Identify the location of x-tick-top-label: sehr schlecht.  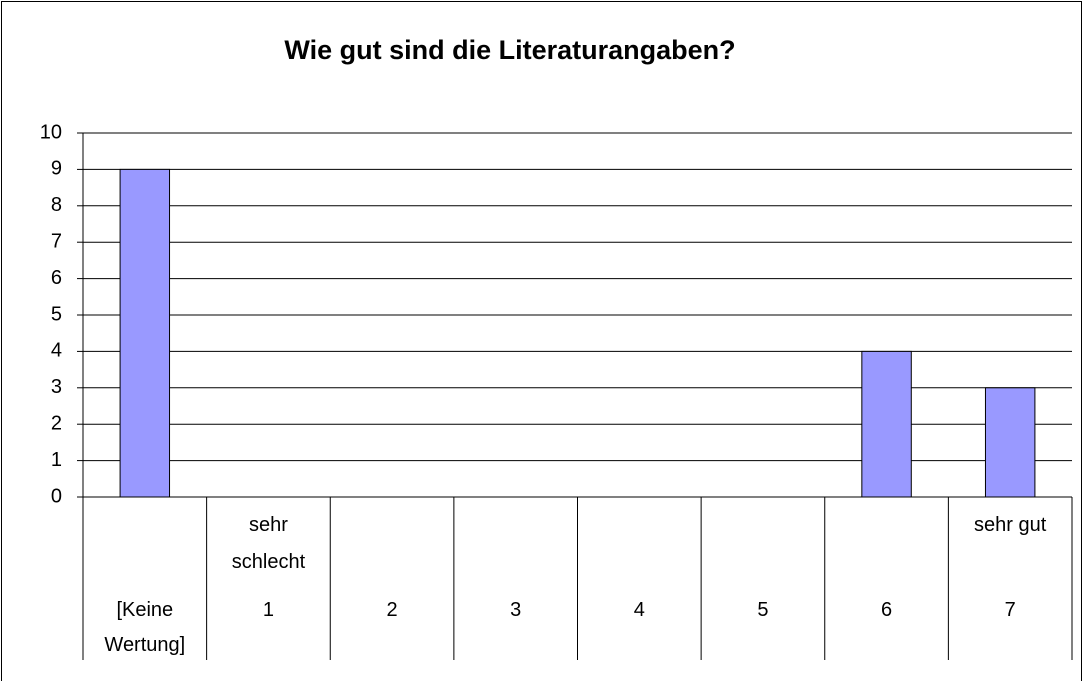
(268, 543).